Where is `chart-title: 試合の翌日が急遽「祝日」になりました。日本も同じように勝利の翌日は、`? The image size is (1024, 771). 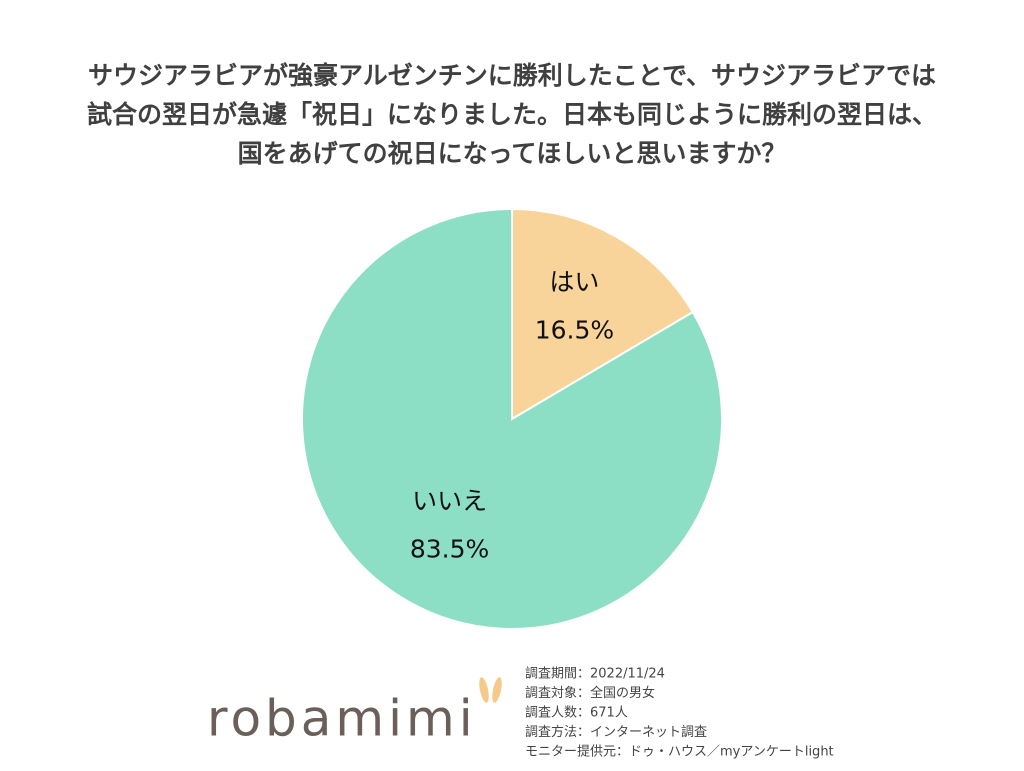
chart-title: 試合の翌日が急遽「祝日」になりました。日本も同じように勝利の翌日は、 is located at coordinates (512, 114).